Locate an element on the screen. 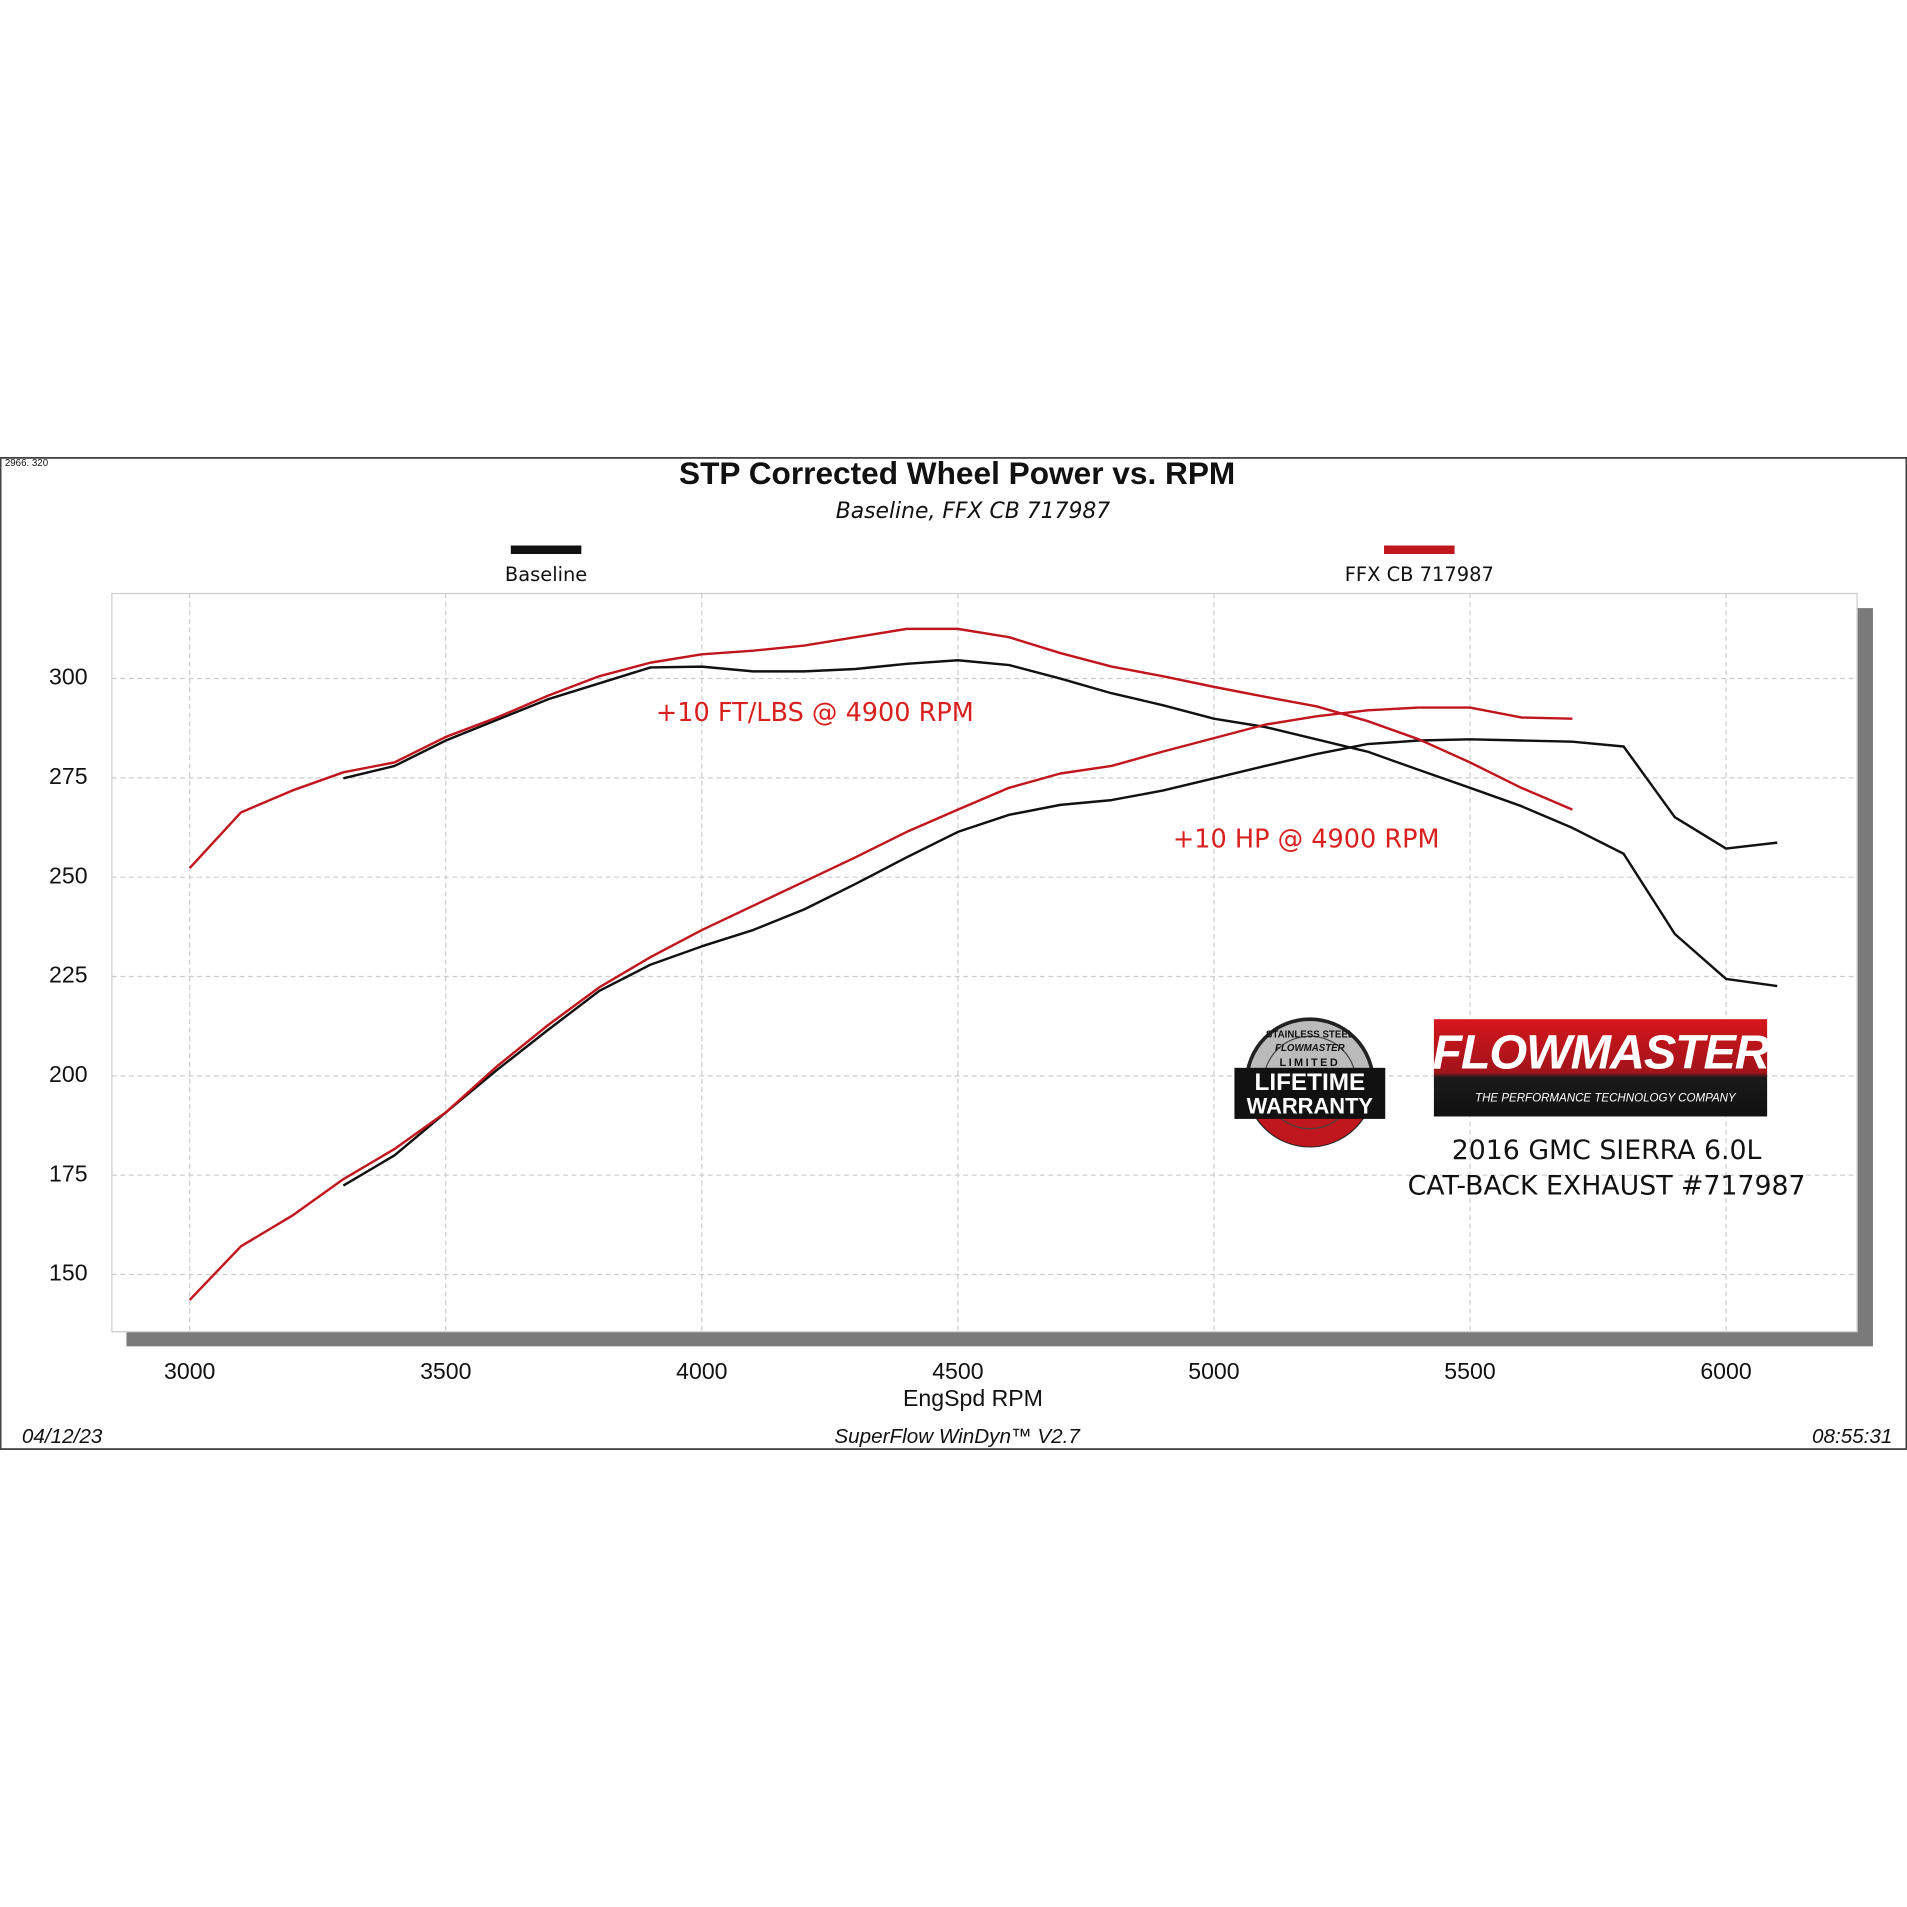  brand-name: FLOWMASTER is located at coordinates (1600, 1053).